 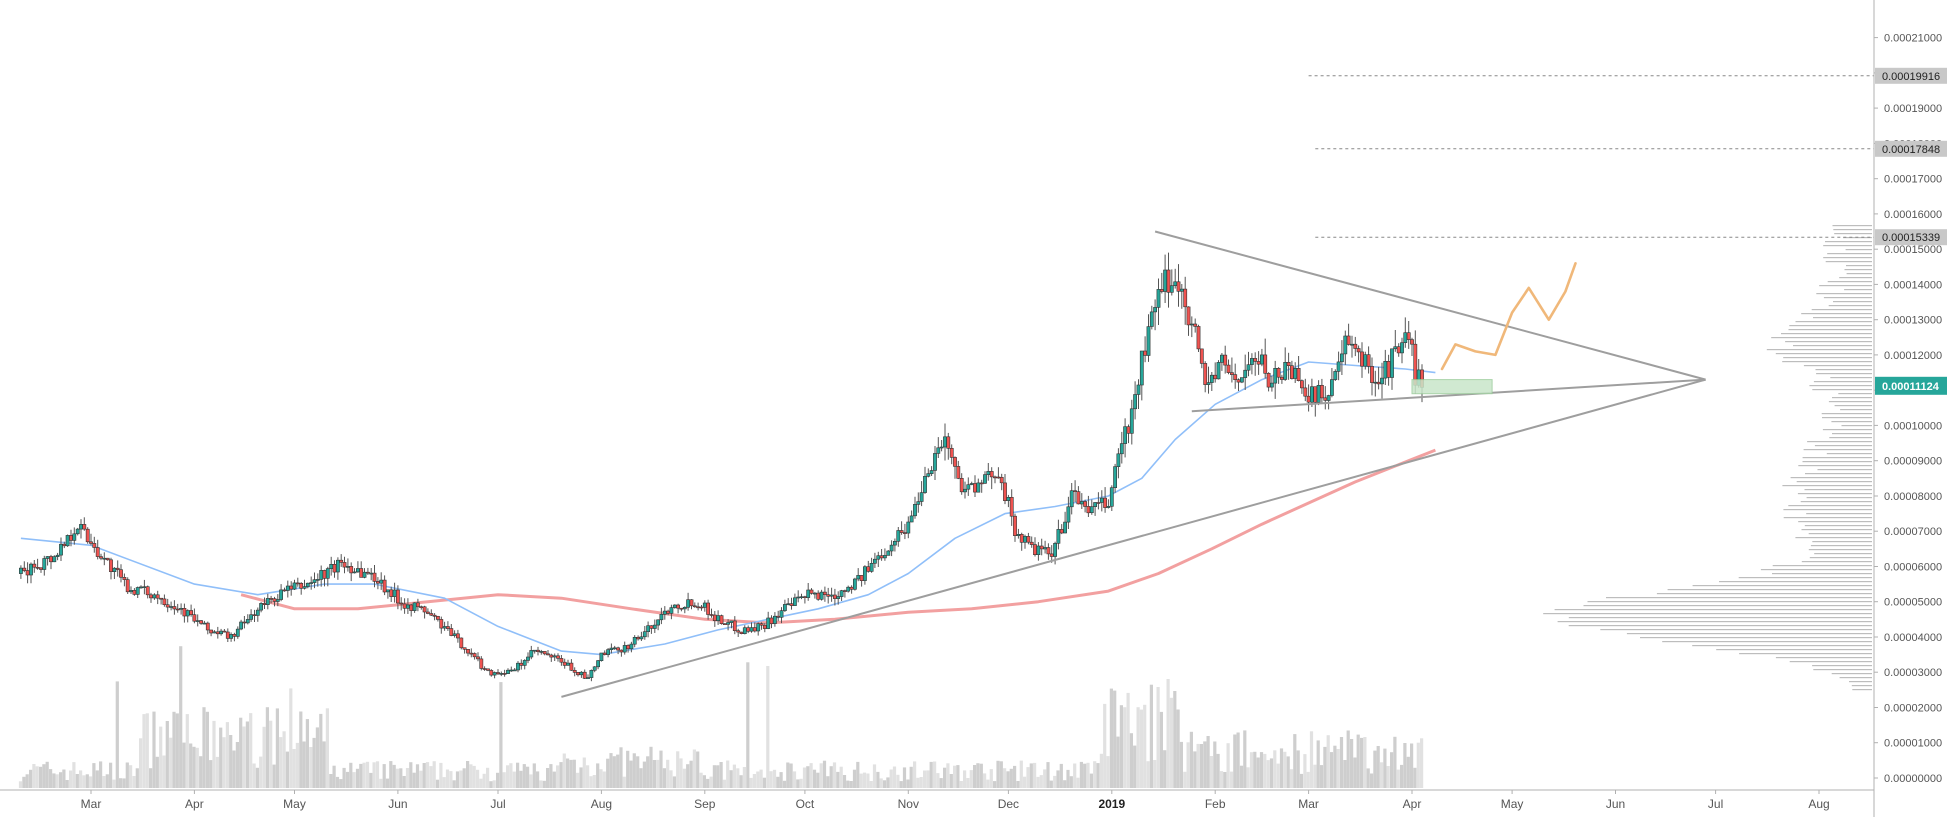 I want to click on price-tick-label: 0.00012000, so click(x=1913, y=356).